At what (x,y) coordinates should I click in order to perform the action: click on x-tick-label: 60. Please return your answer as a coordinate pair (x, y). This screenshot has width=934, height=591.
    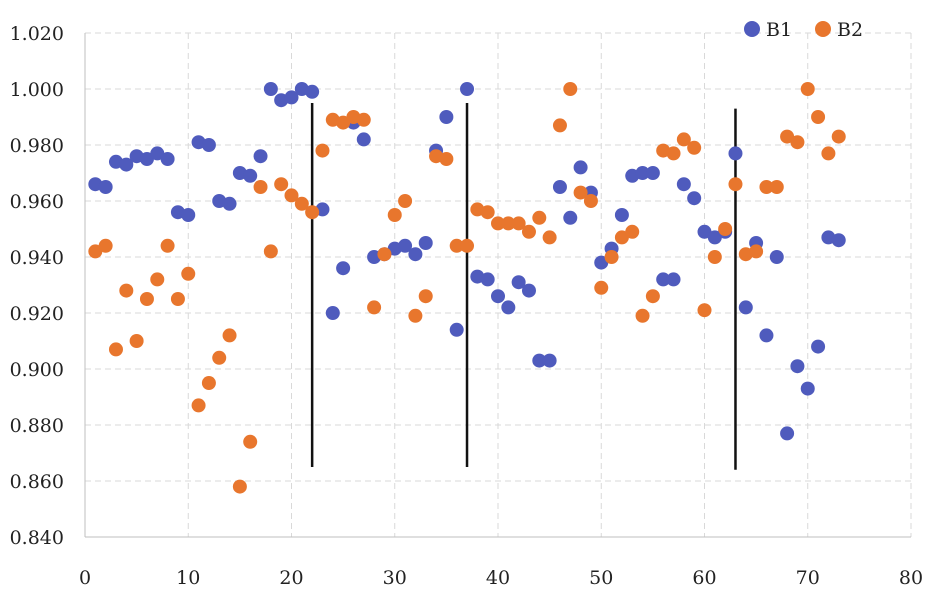
    Looking at the image, I should click on (704, 578).